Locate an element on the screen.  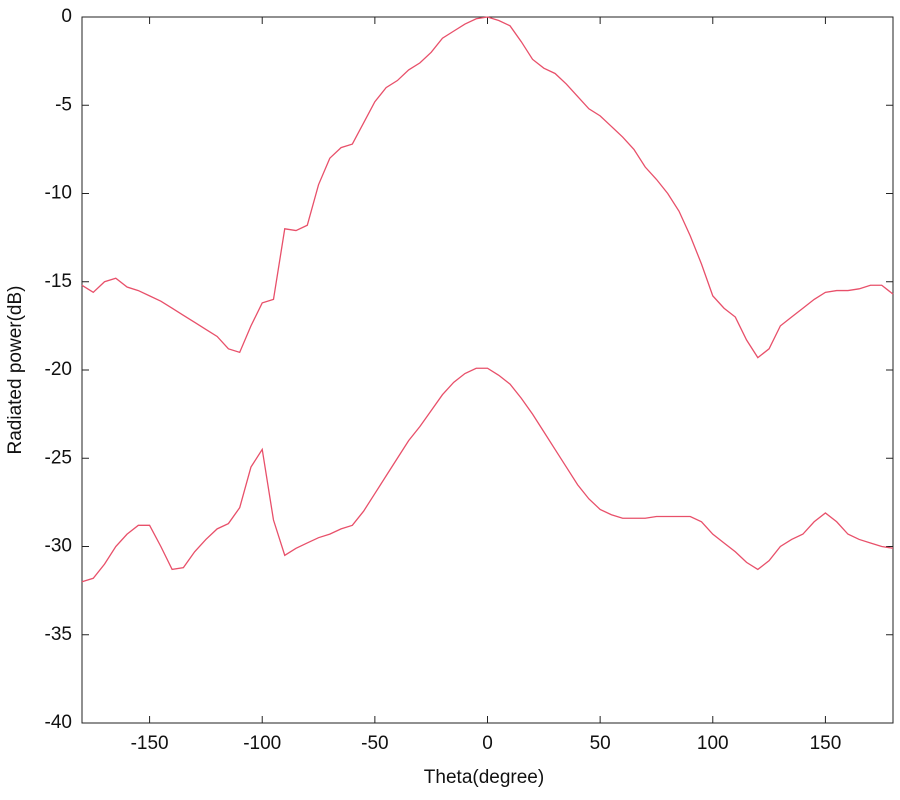
y-tick-label: -20 is located at coordinates (58, 369).